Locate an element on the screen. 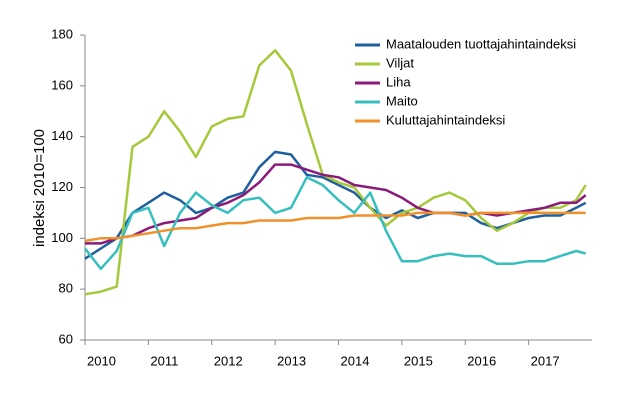 This screenshot has height=418, width=618. x-tick-label: 2014 is located at coordinates (355, 360).